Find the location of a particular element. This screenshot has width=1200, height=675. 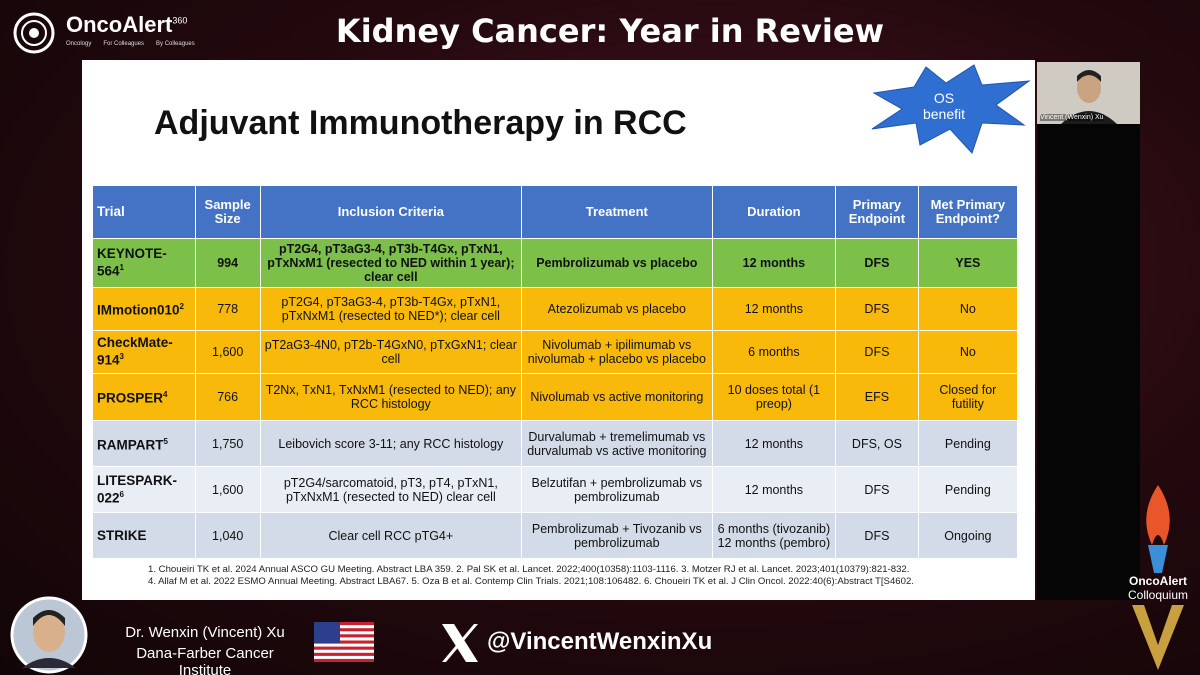

trial-ref: 3 is located at coordinates (121, 357).